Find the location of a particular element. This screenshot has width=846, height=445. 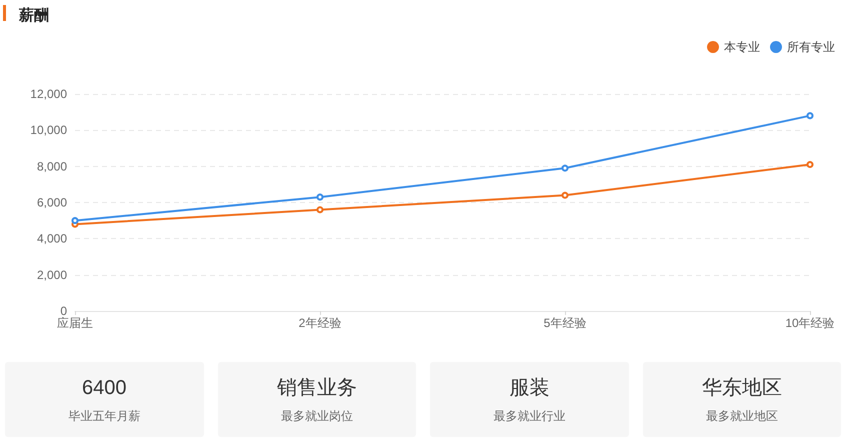

y-tick-label: 10,000 is located at coordinates (49, 130).